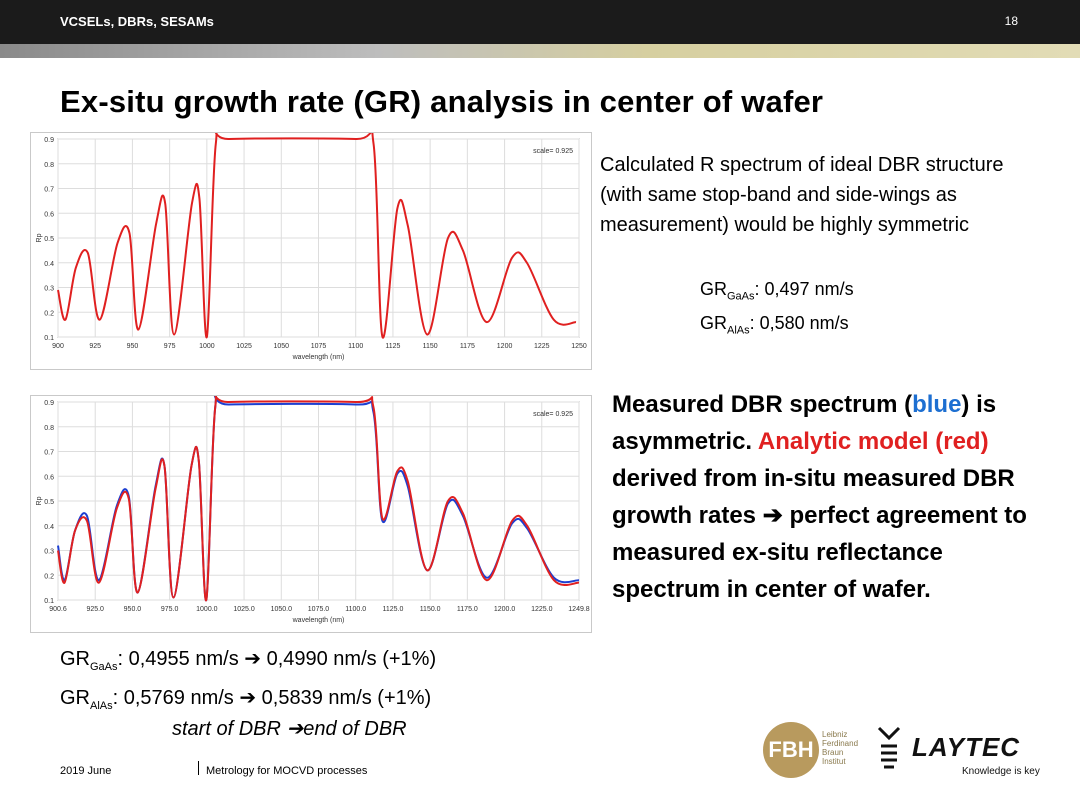 This screenshot has height=806, width=1080. I want to click on x-tick-label: 1225, so click(542, 346).